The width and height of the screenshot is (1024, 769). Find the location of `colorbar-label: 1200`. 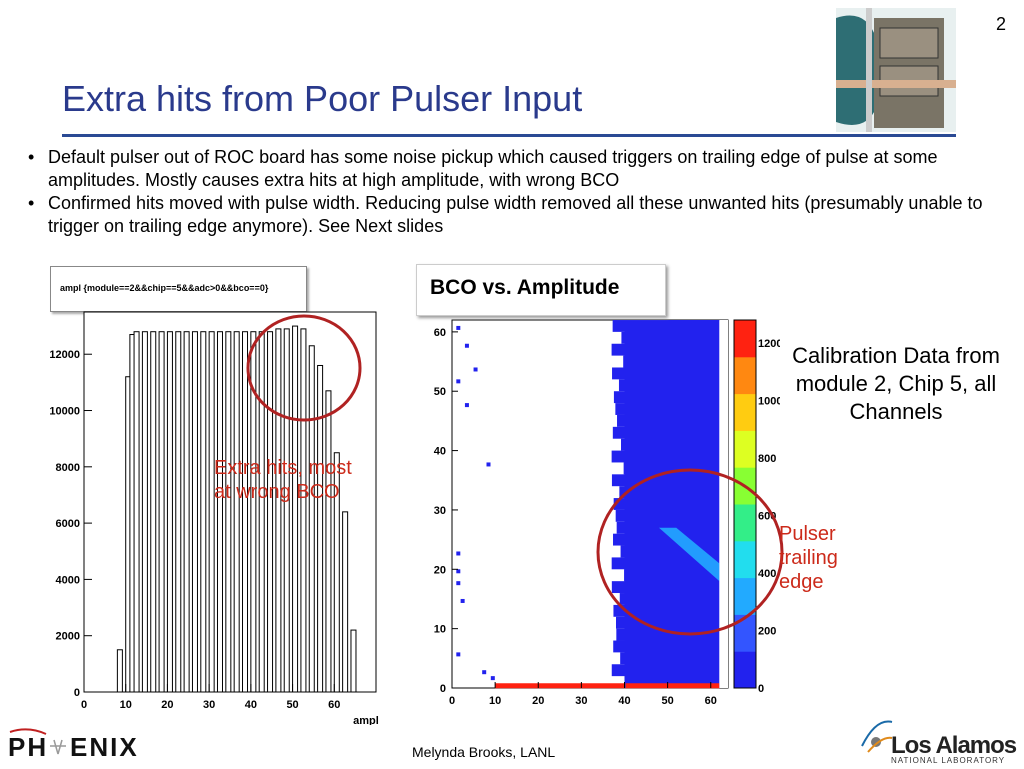

colorbar-label: 1200 is located at coordinates (769, 344).